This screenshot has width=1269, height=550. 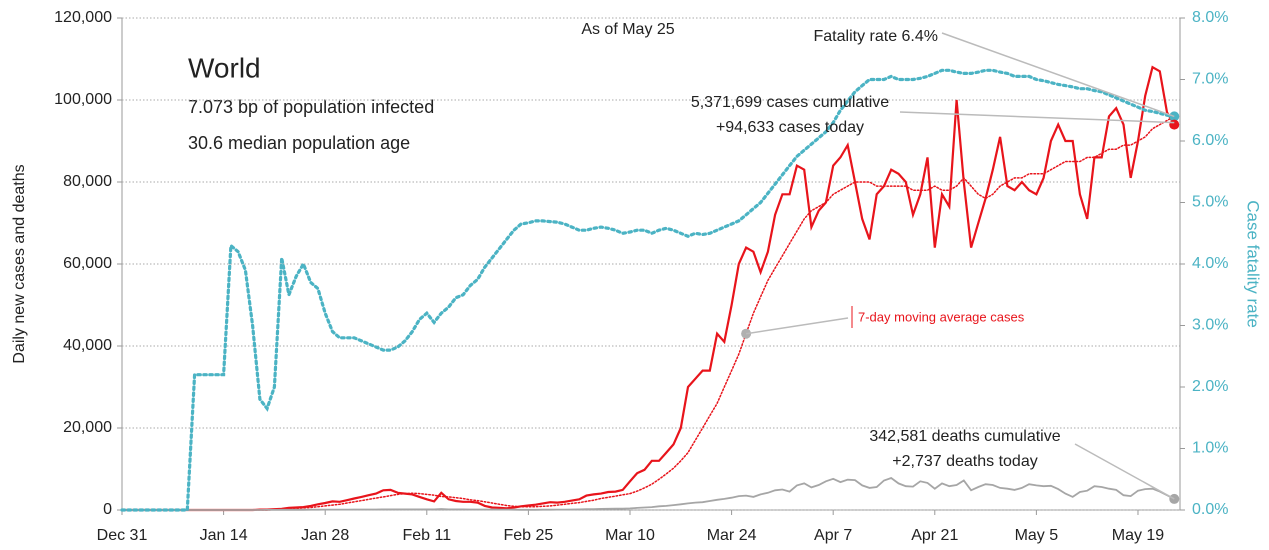 What do you see at coordinates (1210, 325) in the screenshot?
I see `y2-tick-label: 3.0%` at bounding box center [1210, 325].